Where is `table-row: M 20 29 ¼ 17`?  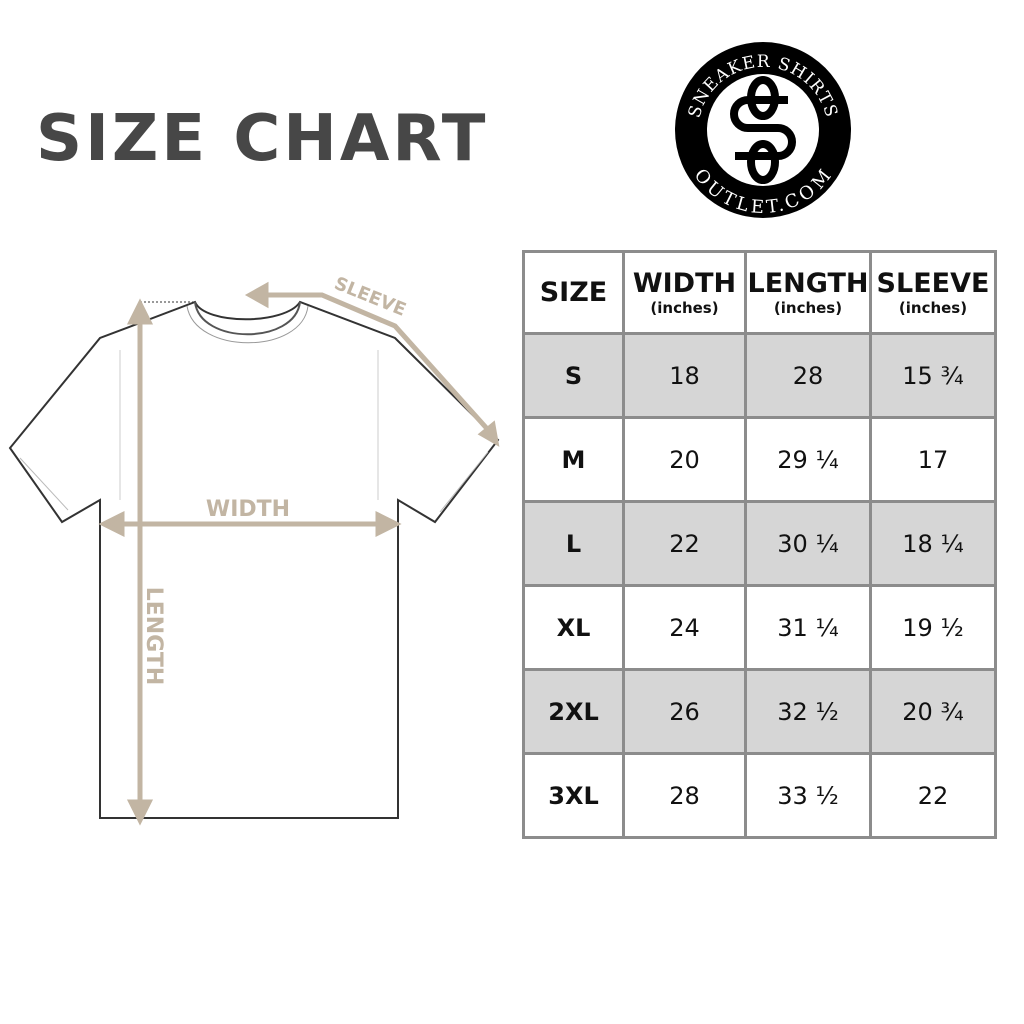
table-row: M 20 29 ¼ 17 is located at coordinates (759, 459).